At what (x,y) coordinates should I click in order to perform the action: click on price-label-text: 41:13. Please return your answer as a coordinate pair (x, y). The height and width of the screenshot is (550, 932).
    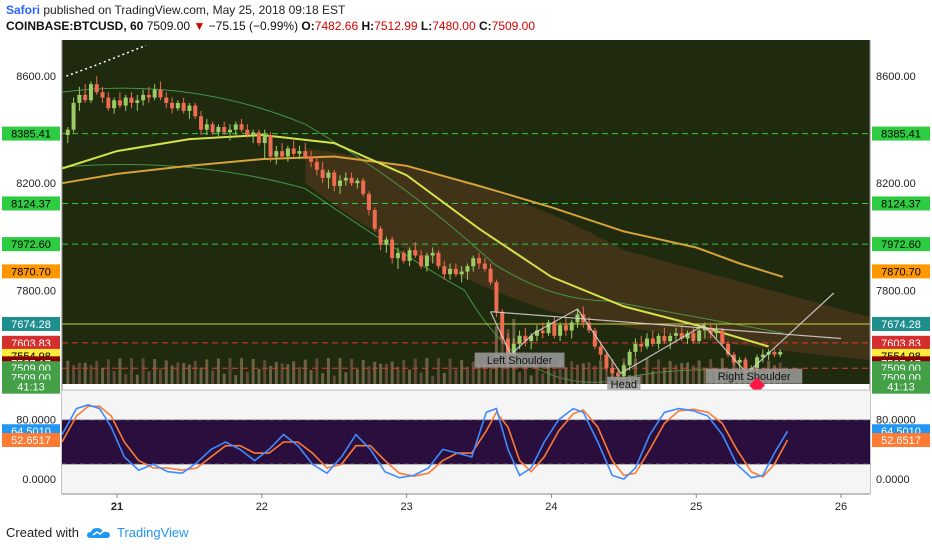
    Looking at the image, I should click on (901, 388).